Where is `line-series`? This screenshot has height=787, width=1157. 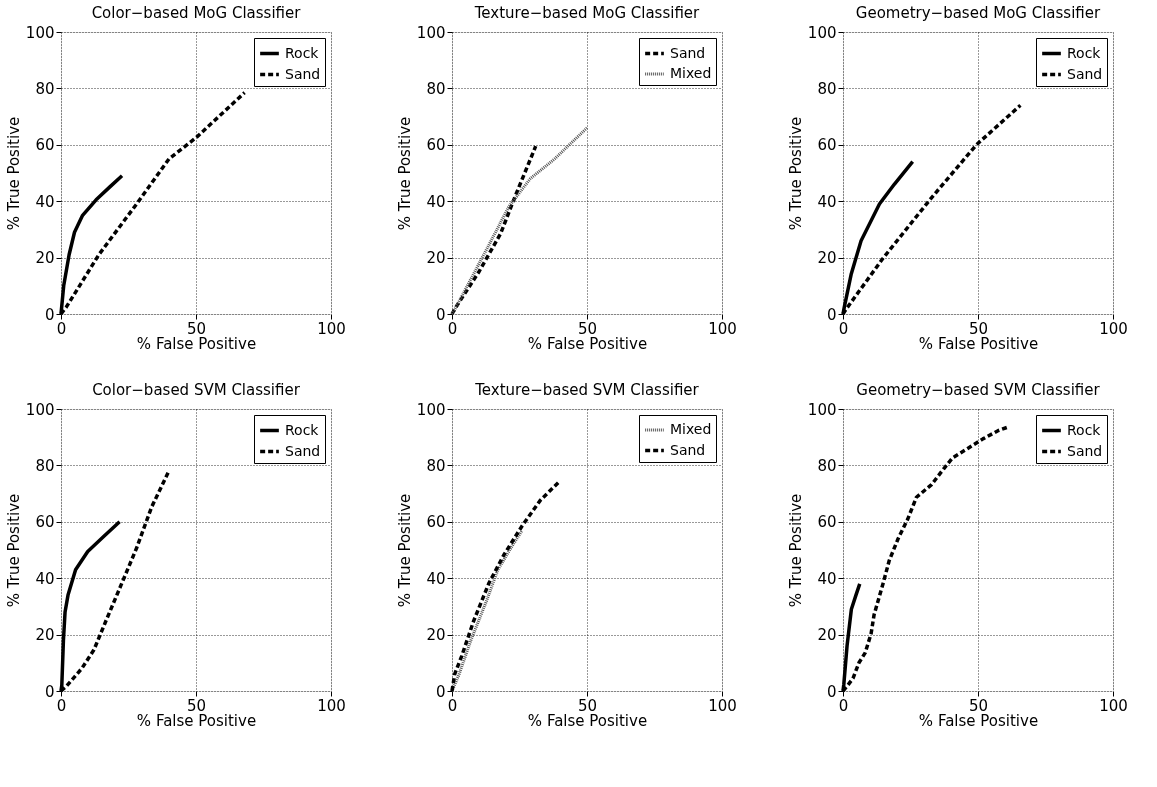 line-series is located at coordinates (519, 221).